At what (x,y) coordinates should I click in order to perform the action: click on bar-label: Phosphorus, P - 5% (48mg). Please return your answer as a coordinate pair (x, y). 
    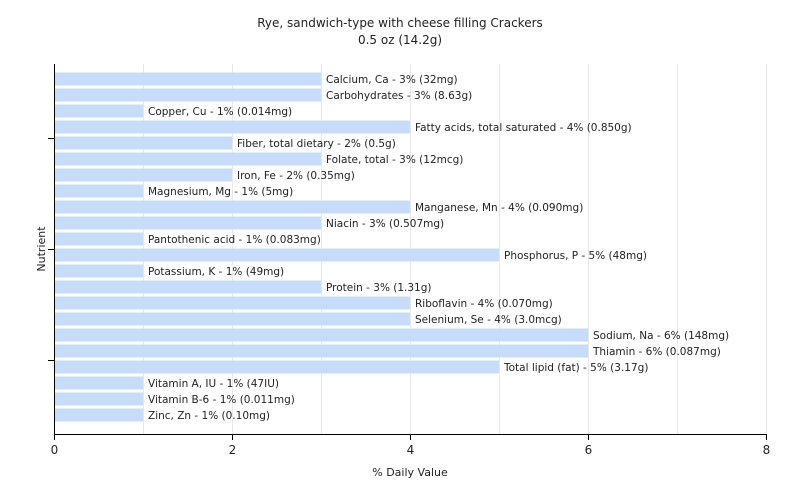
    Looking at the image, I should click on (575, 256).